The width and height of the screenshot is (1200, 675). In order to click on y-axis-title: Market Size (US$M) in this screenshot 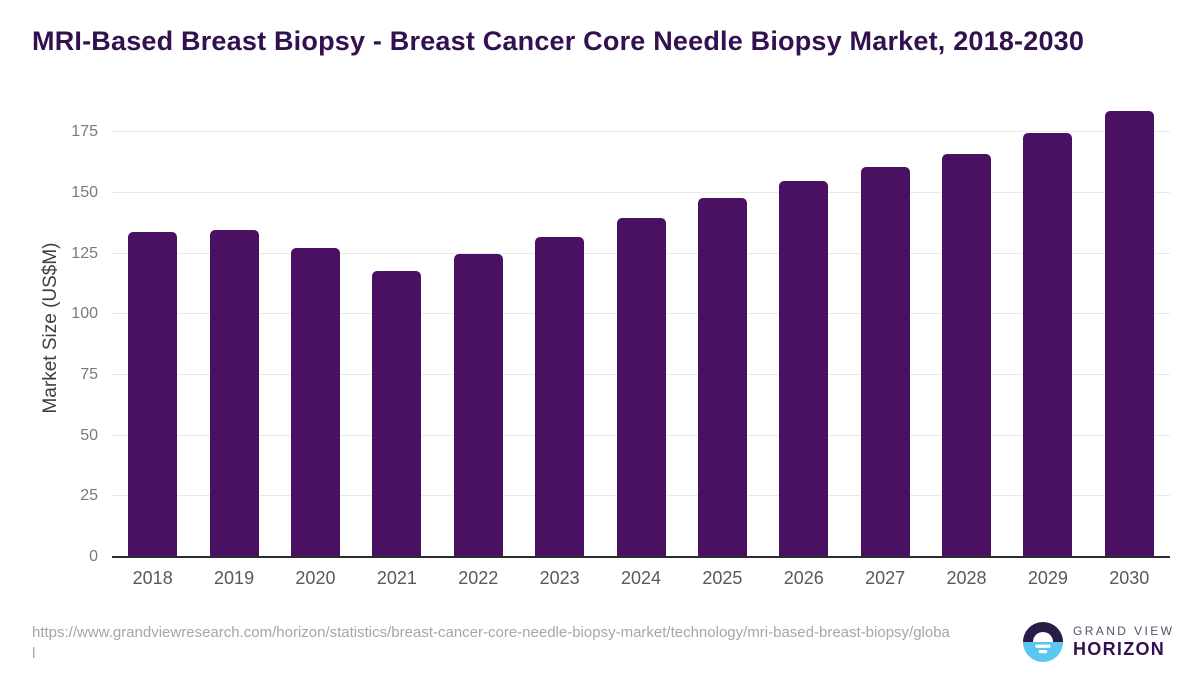, I will do `click(50, 328)`.